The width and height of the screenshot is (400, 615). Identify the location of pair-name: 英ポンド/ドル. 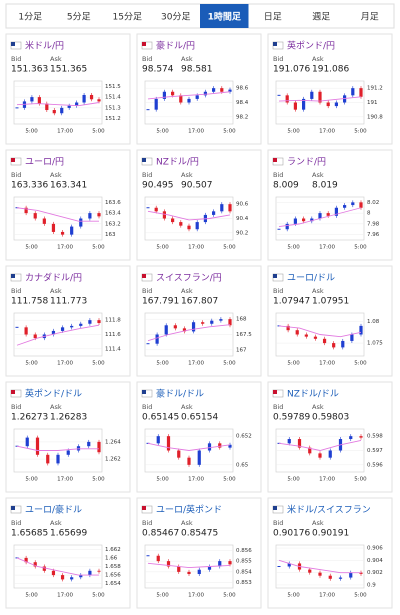
(53, 394).